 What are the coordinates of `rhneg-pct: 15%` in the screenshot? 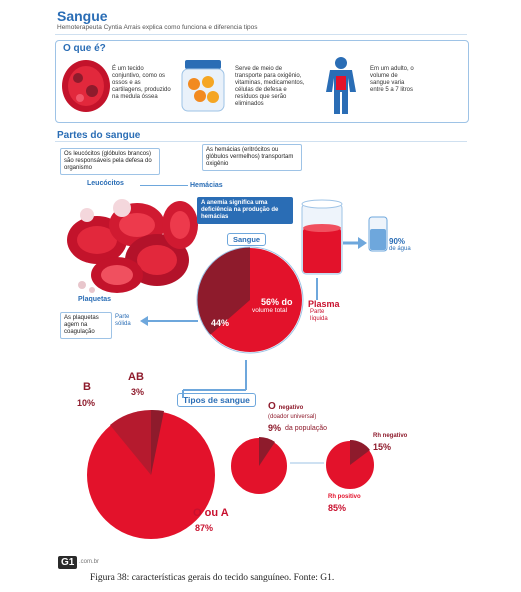 It's located at (382, 447).